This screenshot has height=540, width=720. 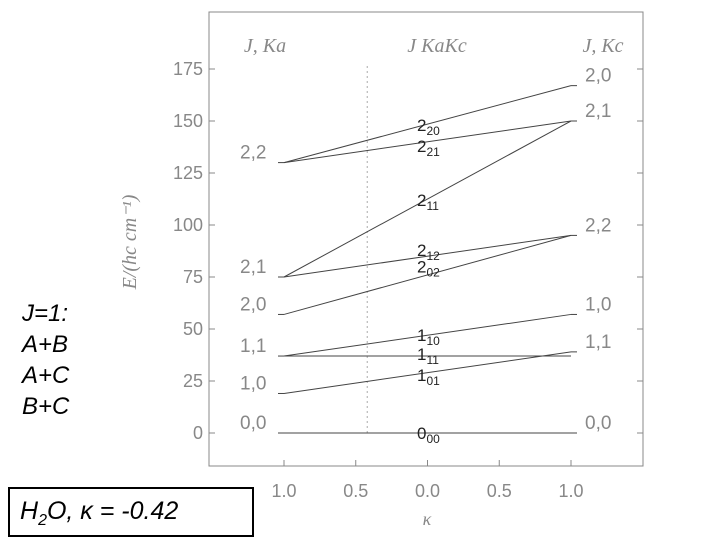 I want to click on molecule-label: H2O, κ = -0.42, so click(x=99, y=513).